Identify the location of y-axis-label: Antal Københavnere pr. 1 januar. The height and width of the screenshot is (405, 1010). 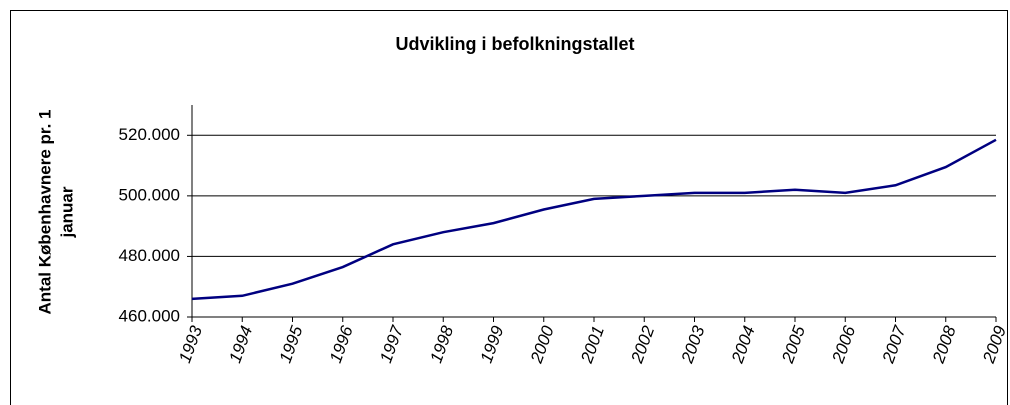
(55, 212).